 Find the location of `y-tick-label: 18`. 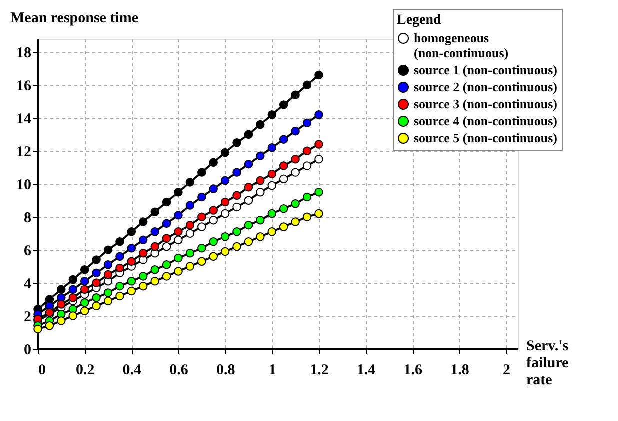

y-tick-label: 18 is located at coordinates (24, 54).